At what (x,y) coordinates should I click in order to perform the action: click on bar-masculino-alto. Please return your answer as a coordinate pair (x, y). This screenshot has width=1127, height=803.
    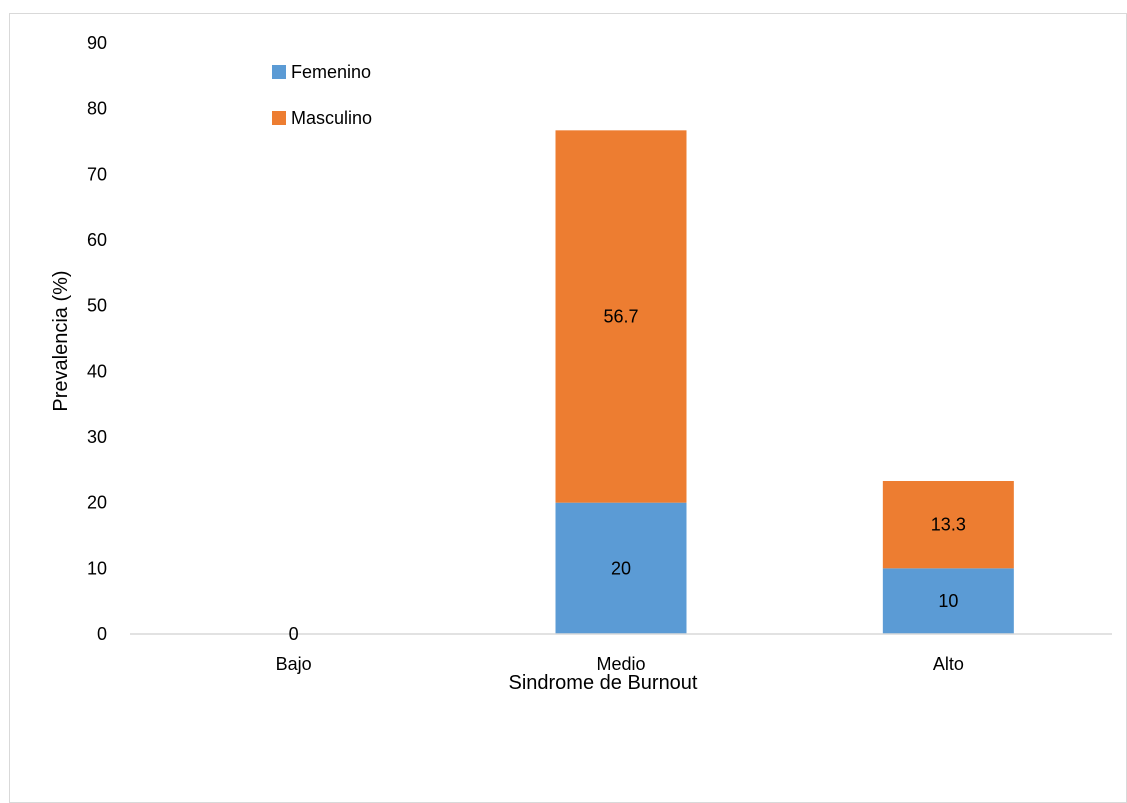
    Looking at the image, I should click on (948, 524).